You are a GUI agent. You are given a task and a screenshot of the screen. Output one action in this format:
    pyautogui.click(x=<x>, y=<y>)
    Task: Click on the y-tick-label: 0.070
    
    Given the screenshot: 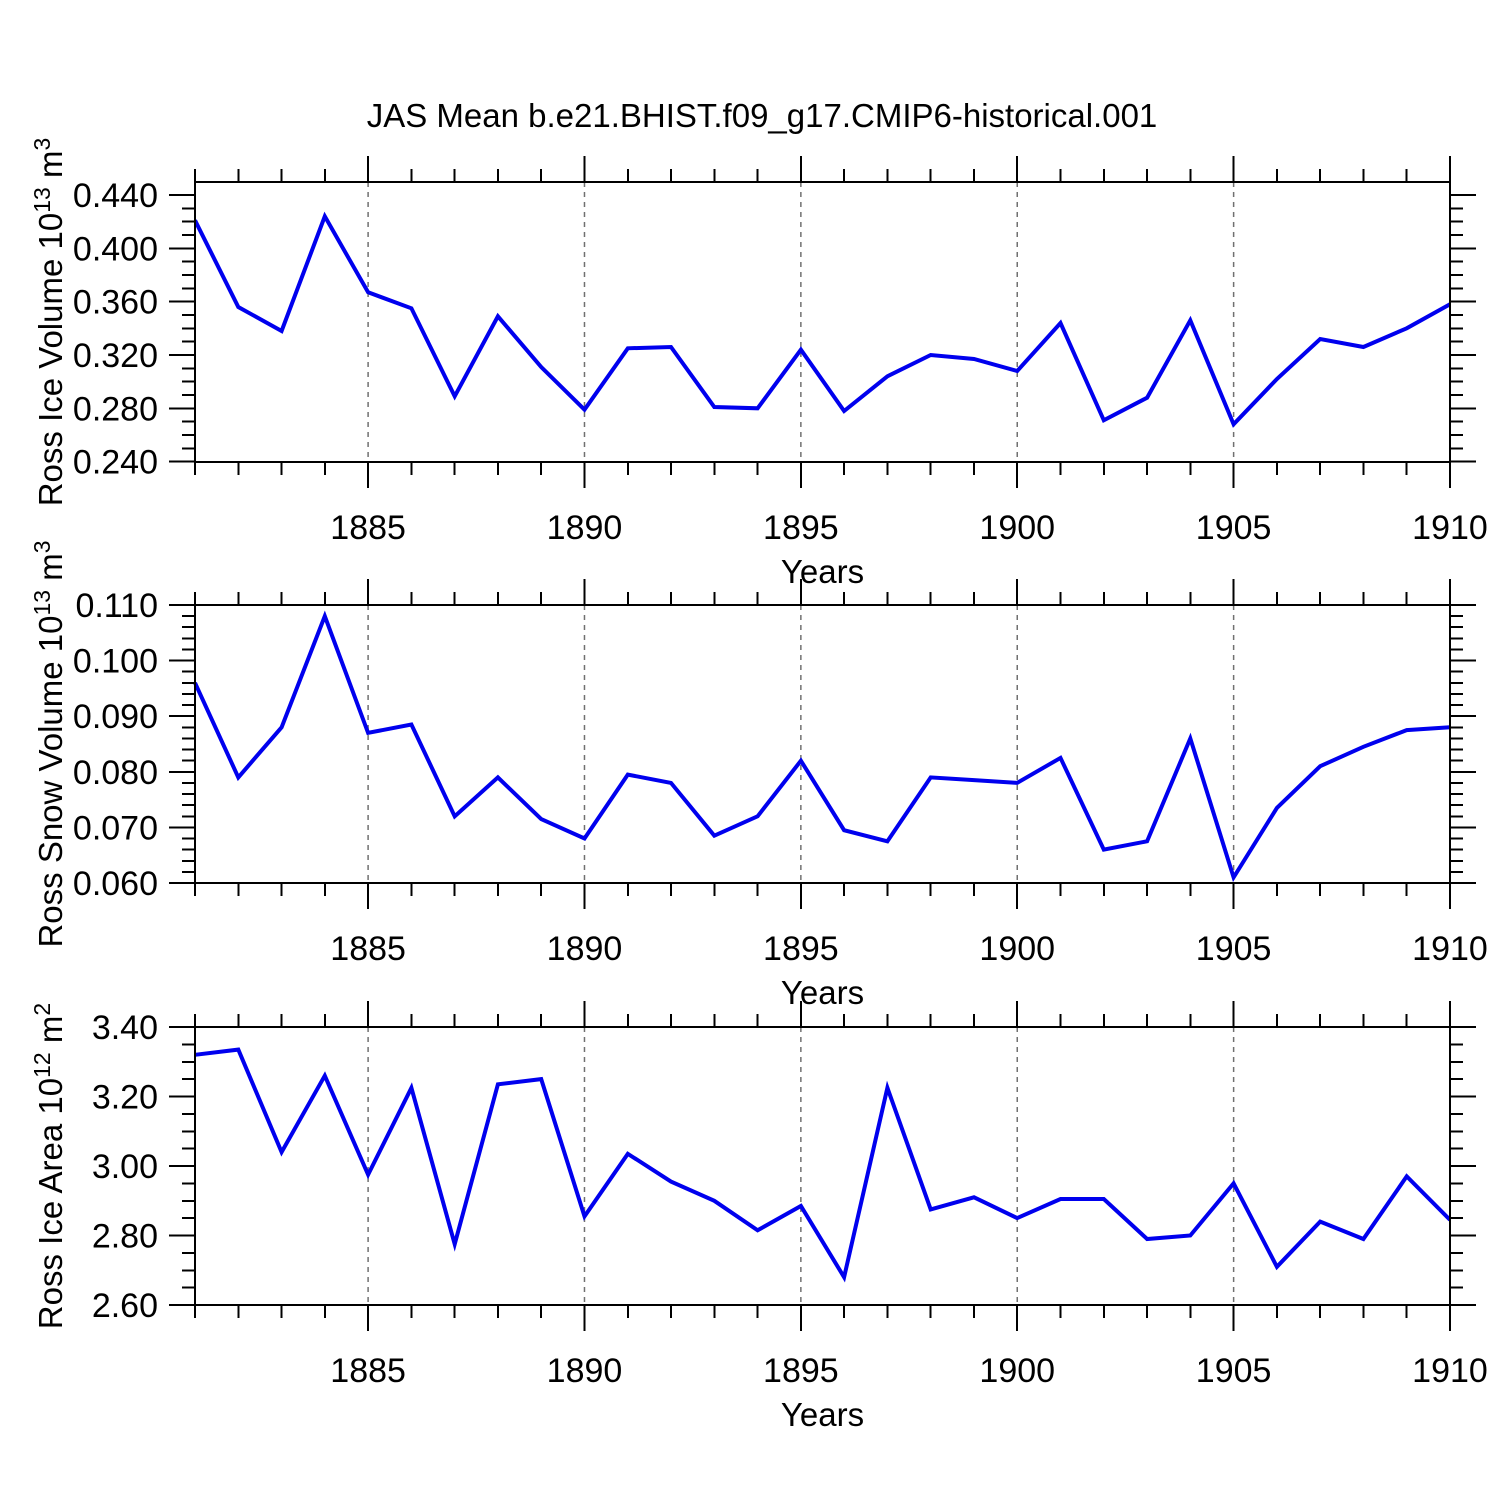 What is the action you would take?
    pyautogui.click(x=115, y=828)
    